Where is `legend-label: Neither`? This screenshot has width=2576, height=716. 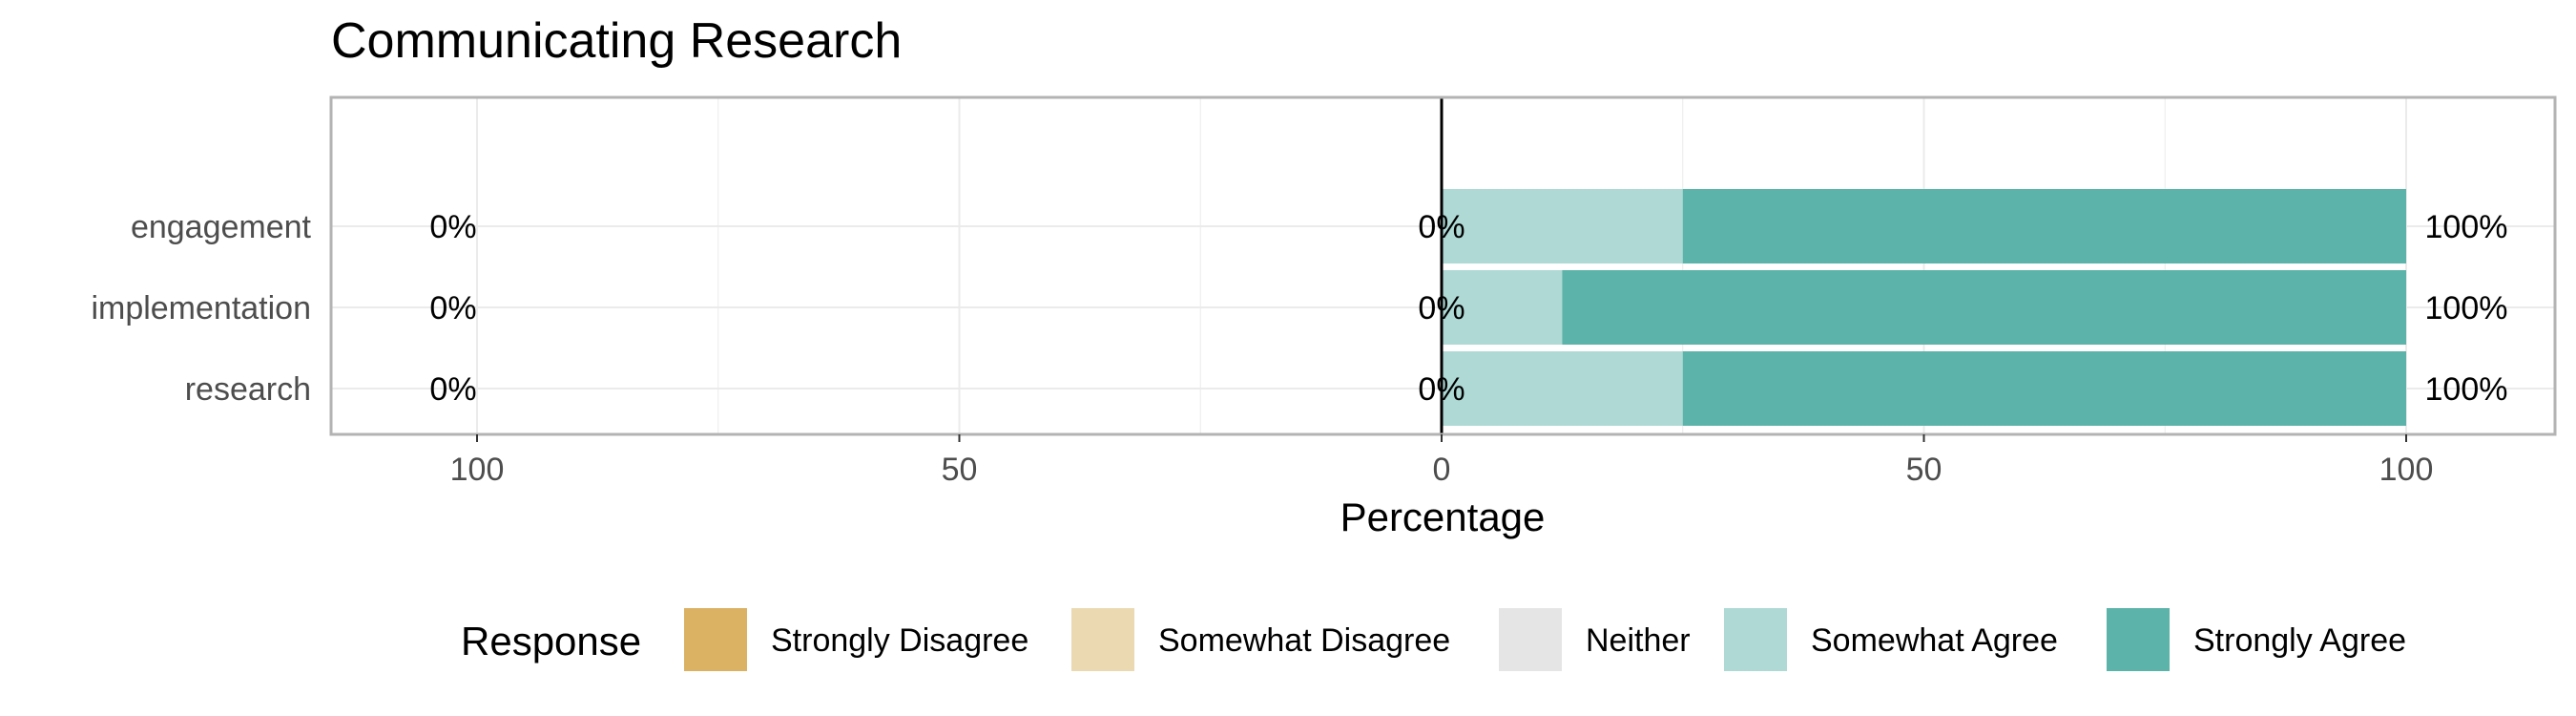 legend-label: Neither is located at coordinates (1638, 640).